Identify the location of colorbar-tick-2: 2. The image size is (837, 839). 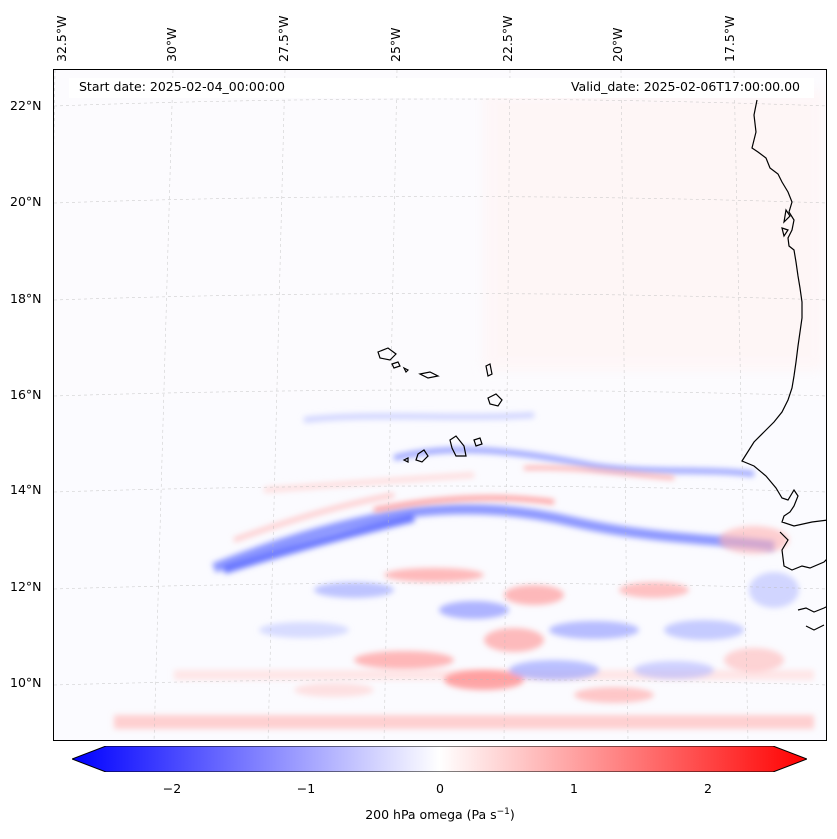
(708, 788).